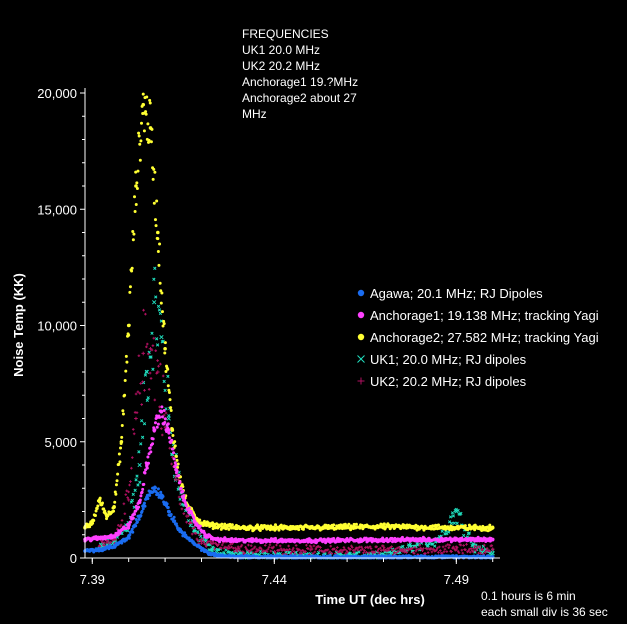  Describe the element at coordinates (484, 337) in the screenshot. I see `legend-label: Anchorage2; 27.582 MHz; tracking Yagi` at that location.